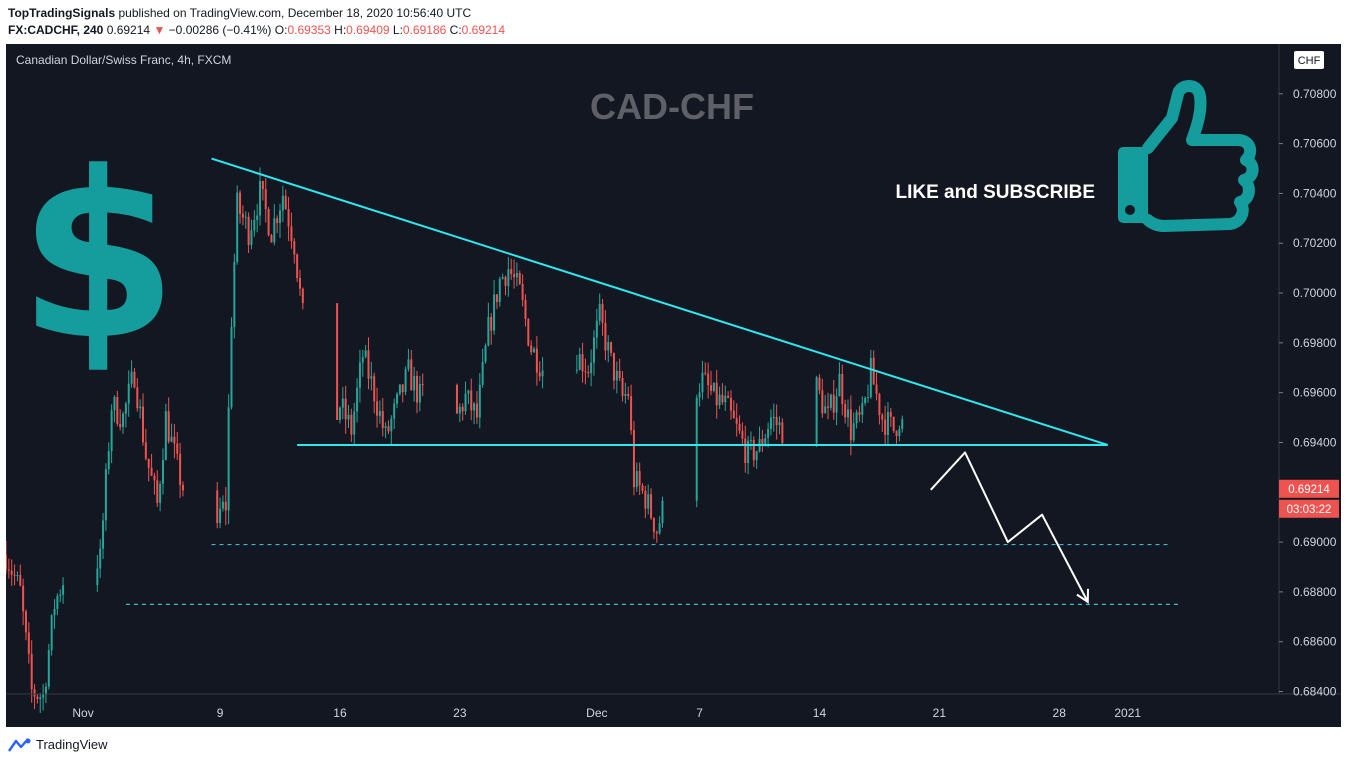 This screenshot has height=763, width=1348. What do you see at coordinates (309, 30) in the screenshot?
I see `open-value: 0.69353` at bounding box center [309, 30].